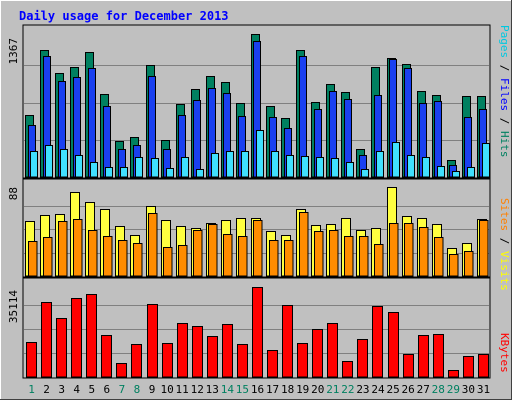 This screenshot has height=400, width=512. Describe the element at coordinates (332, 389) in the screenshot. I see `x-tick-label: 21` at that location.